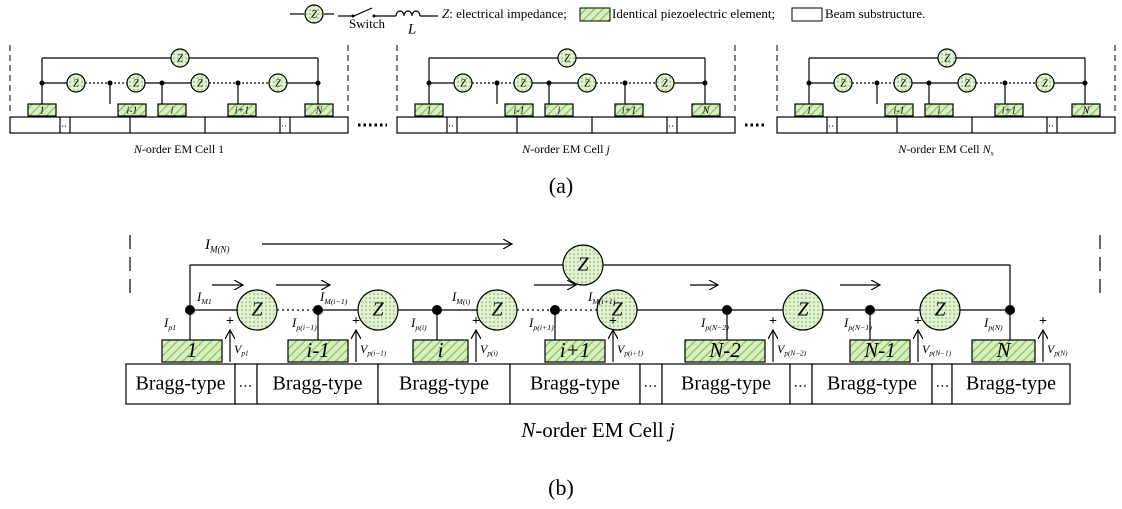 The height and width of the screenshot is (509, 1122). I want to click on symbol-label: Vp(i−1), so click(373, 350).